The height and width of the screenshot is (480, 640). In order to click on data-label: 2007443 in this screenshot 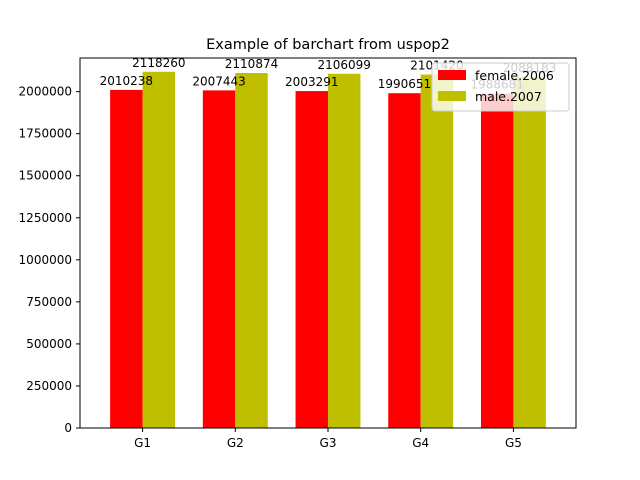, I will do `click(218, 81)`.